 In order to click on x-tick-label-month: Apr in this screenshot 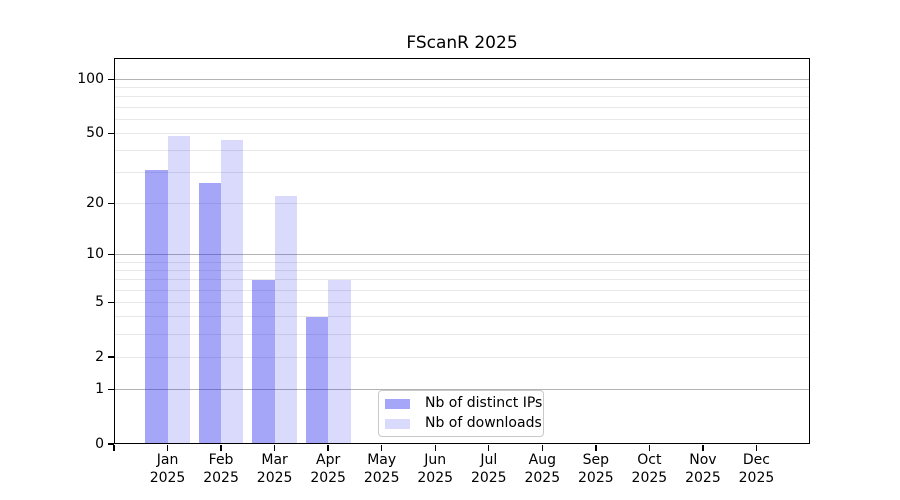, I will do `click(328, 460)`.